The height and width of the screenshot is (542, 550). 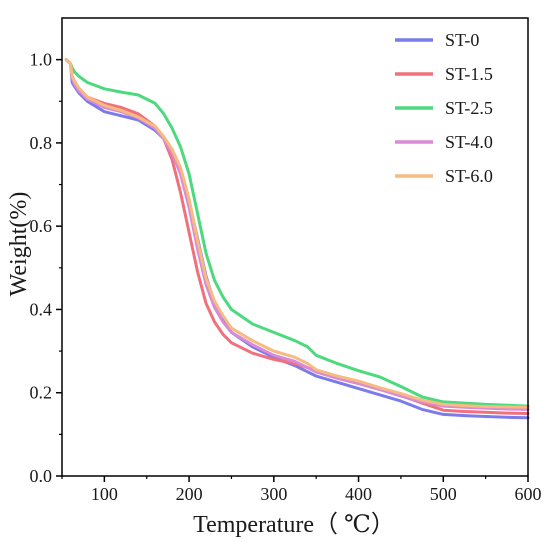 I want to click on y-axis-title: Weight(%), so click(x=19, y=244).